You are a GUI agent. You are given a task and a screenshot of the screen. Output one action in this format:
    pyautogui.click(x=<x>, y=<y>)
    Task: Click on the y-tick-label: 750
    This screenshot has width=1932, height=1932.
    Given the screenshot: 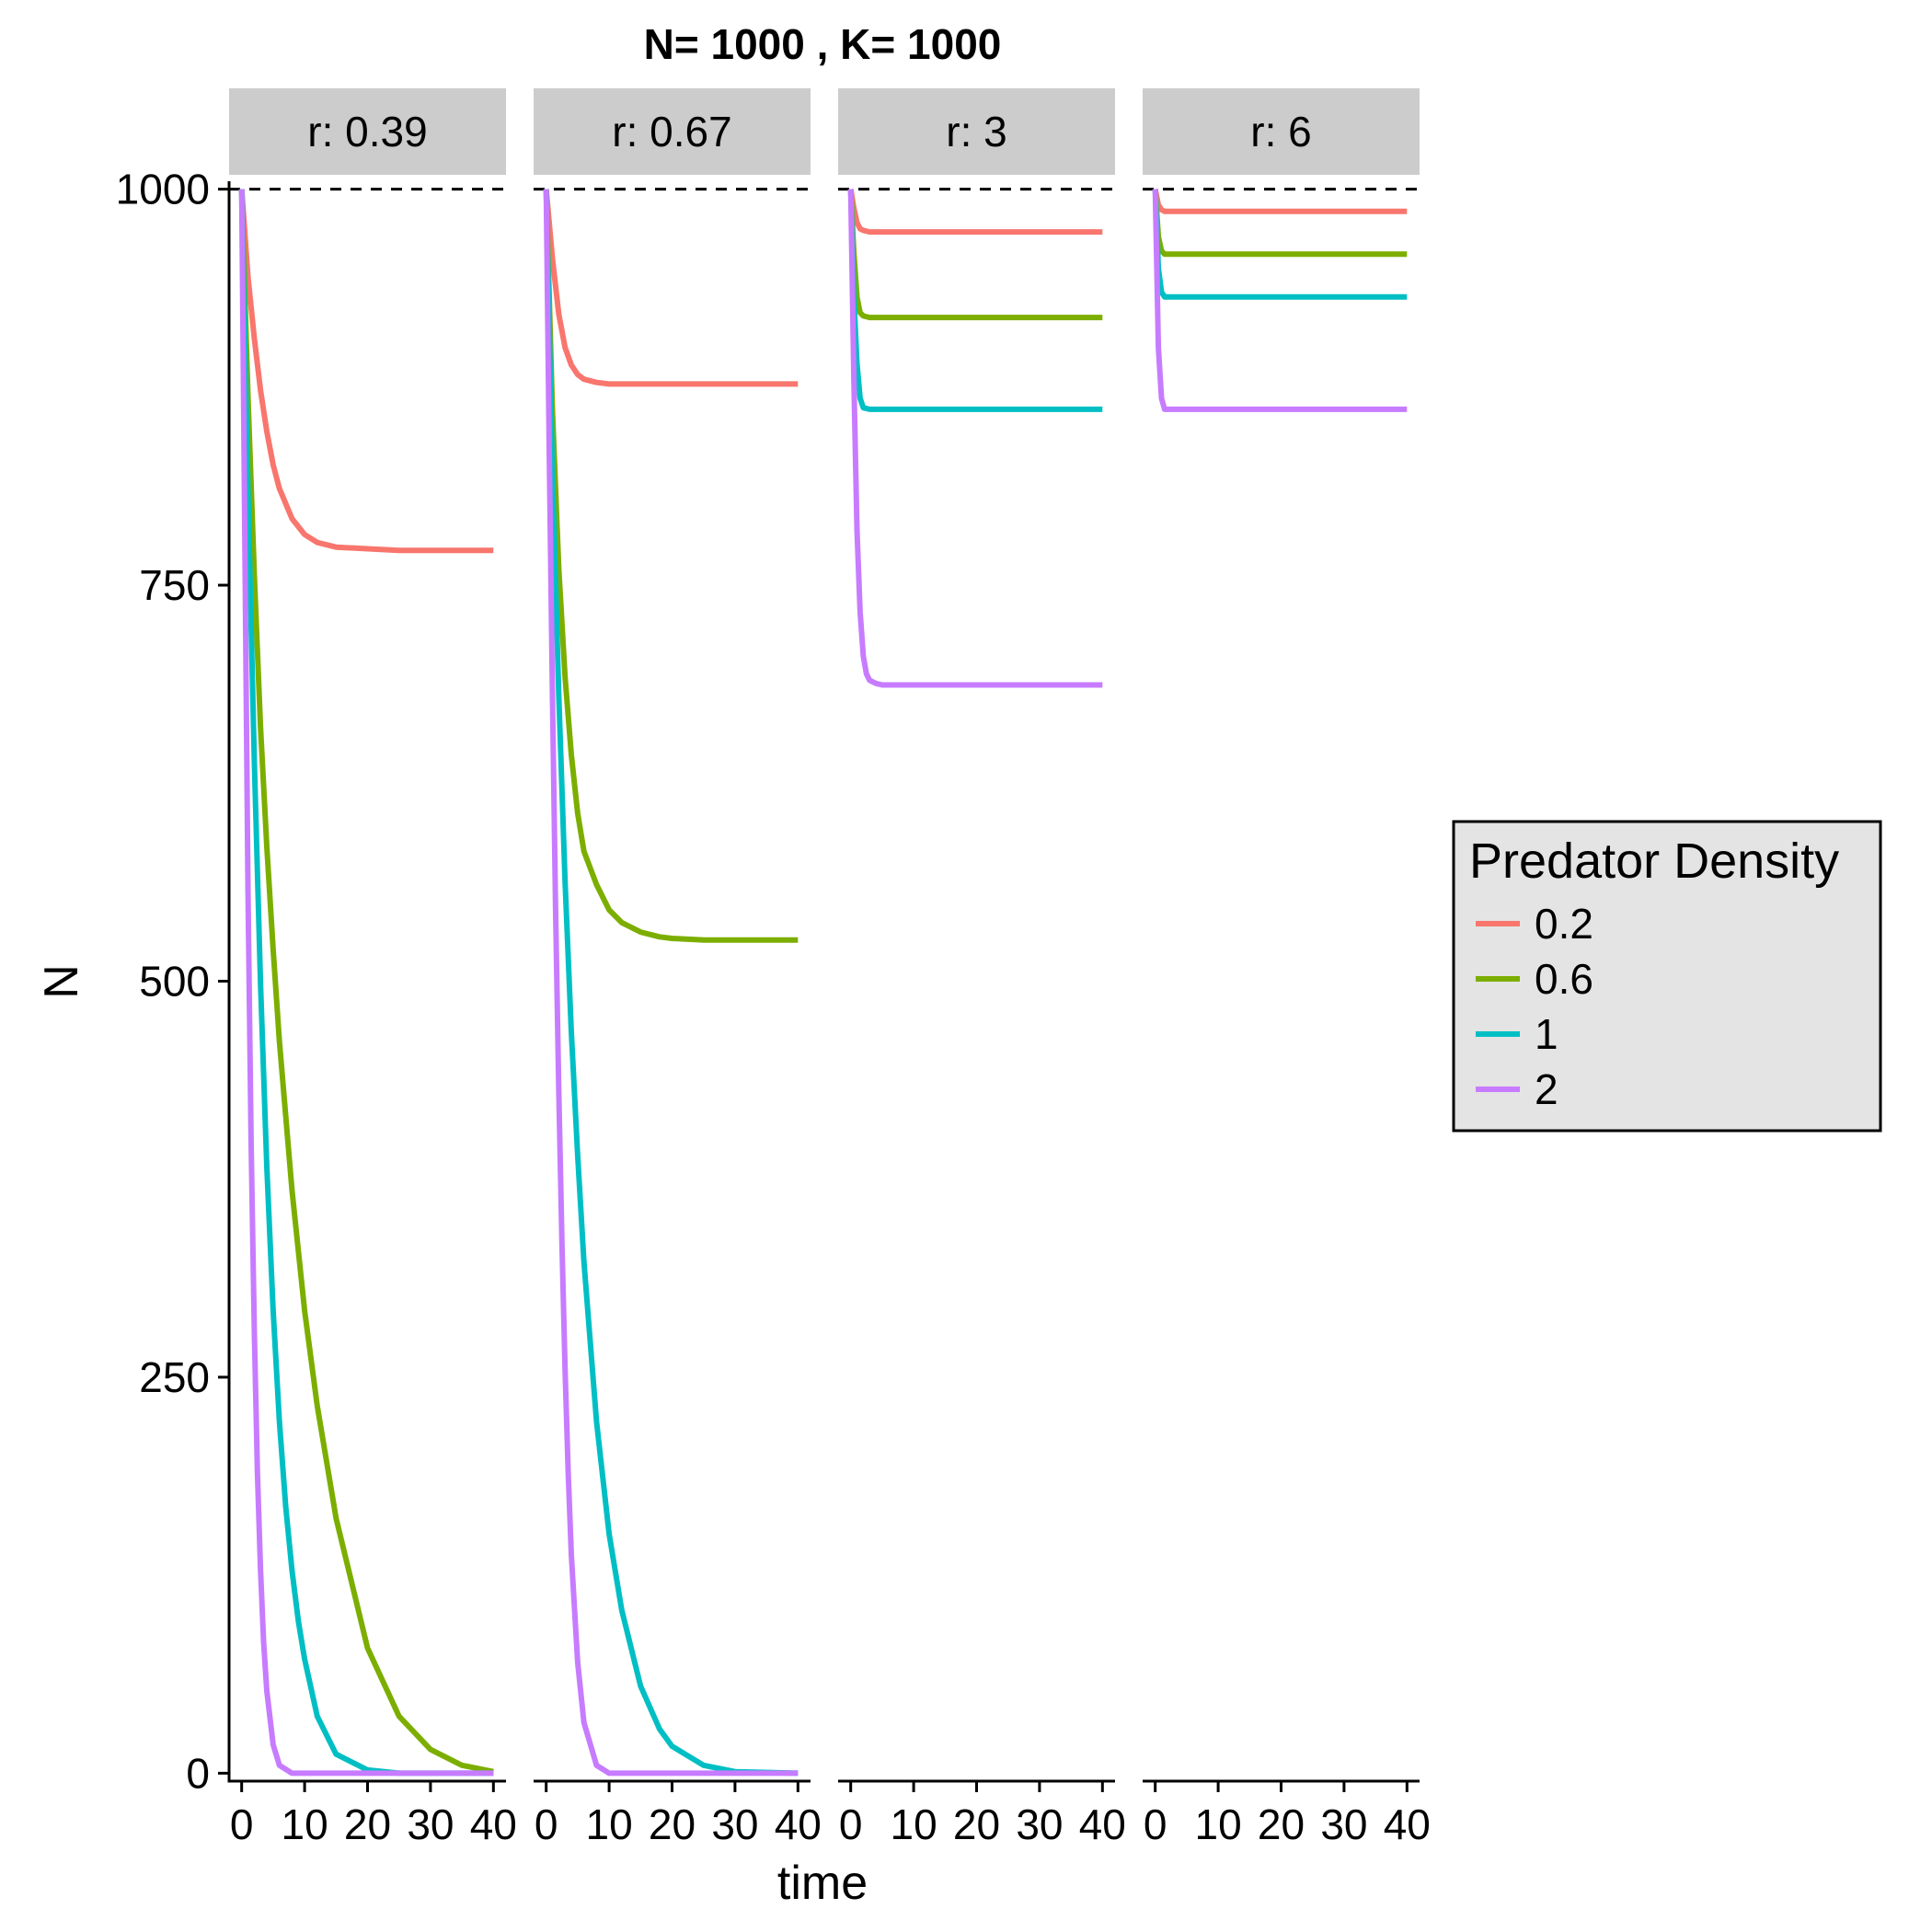 What is the action you would take?
    pyautogui.click(x=174, y=585)
    